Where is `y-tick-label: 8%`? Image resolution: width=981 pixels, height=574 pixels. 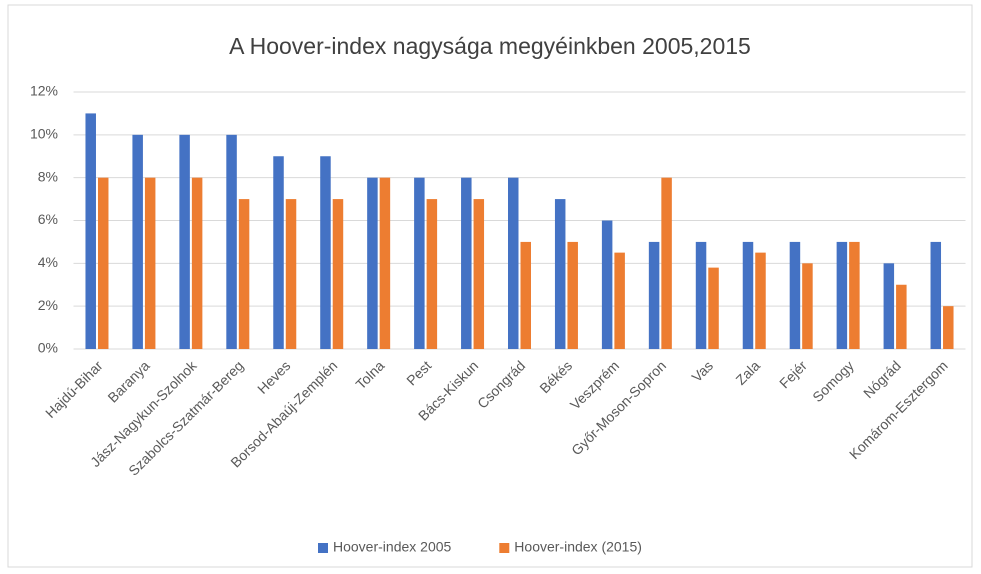 y-tick-label: 8% is located at coordinates (48, 176).